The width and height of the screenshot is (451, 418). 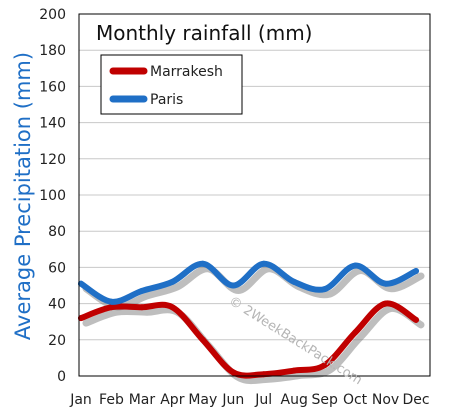 I want to click on data-point-paris-feb, so click(x=111, y=301).